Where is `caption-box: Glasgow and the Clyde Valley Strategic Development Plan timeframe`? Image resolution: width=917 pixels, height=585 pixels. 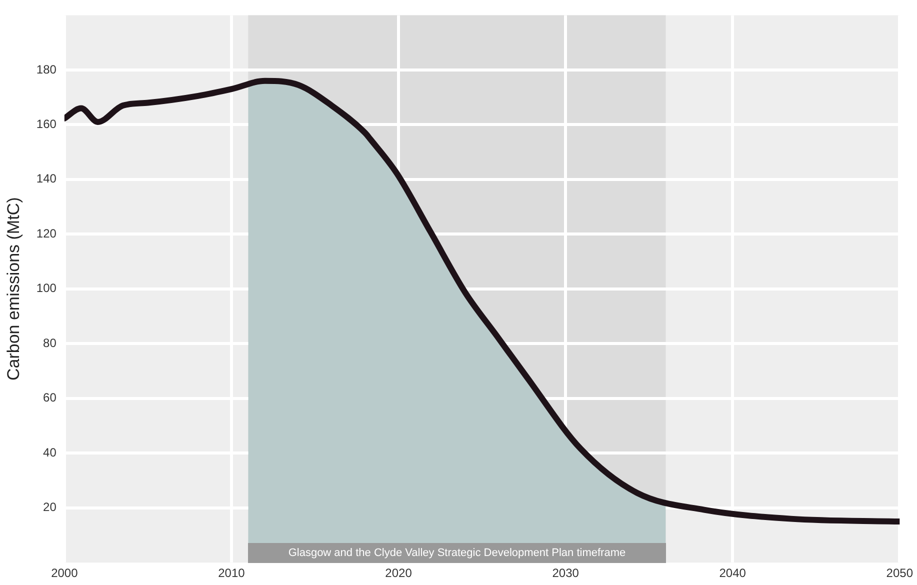
caption-box: Glasgow and the Clyde Valley Strategic Development Plan timeframe is located at coordinates (457, 552).